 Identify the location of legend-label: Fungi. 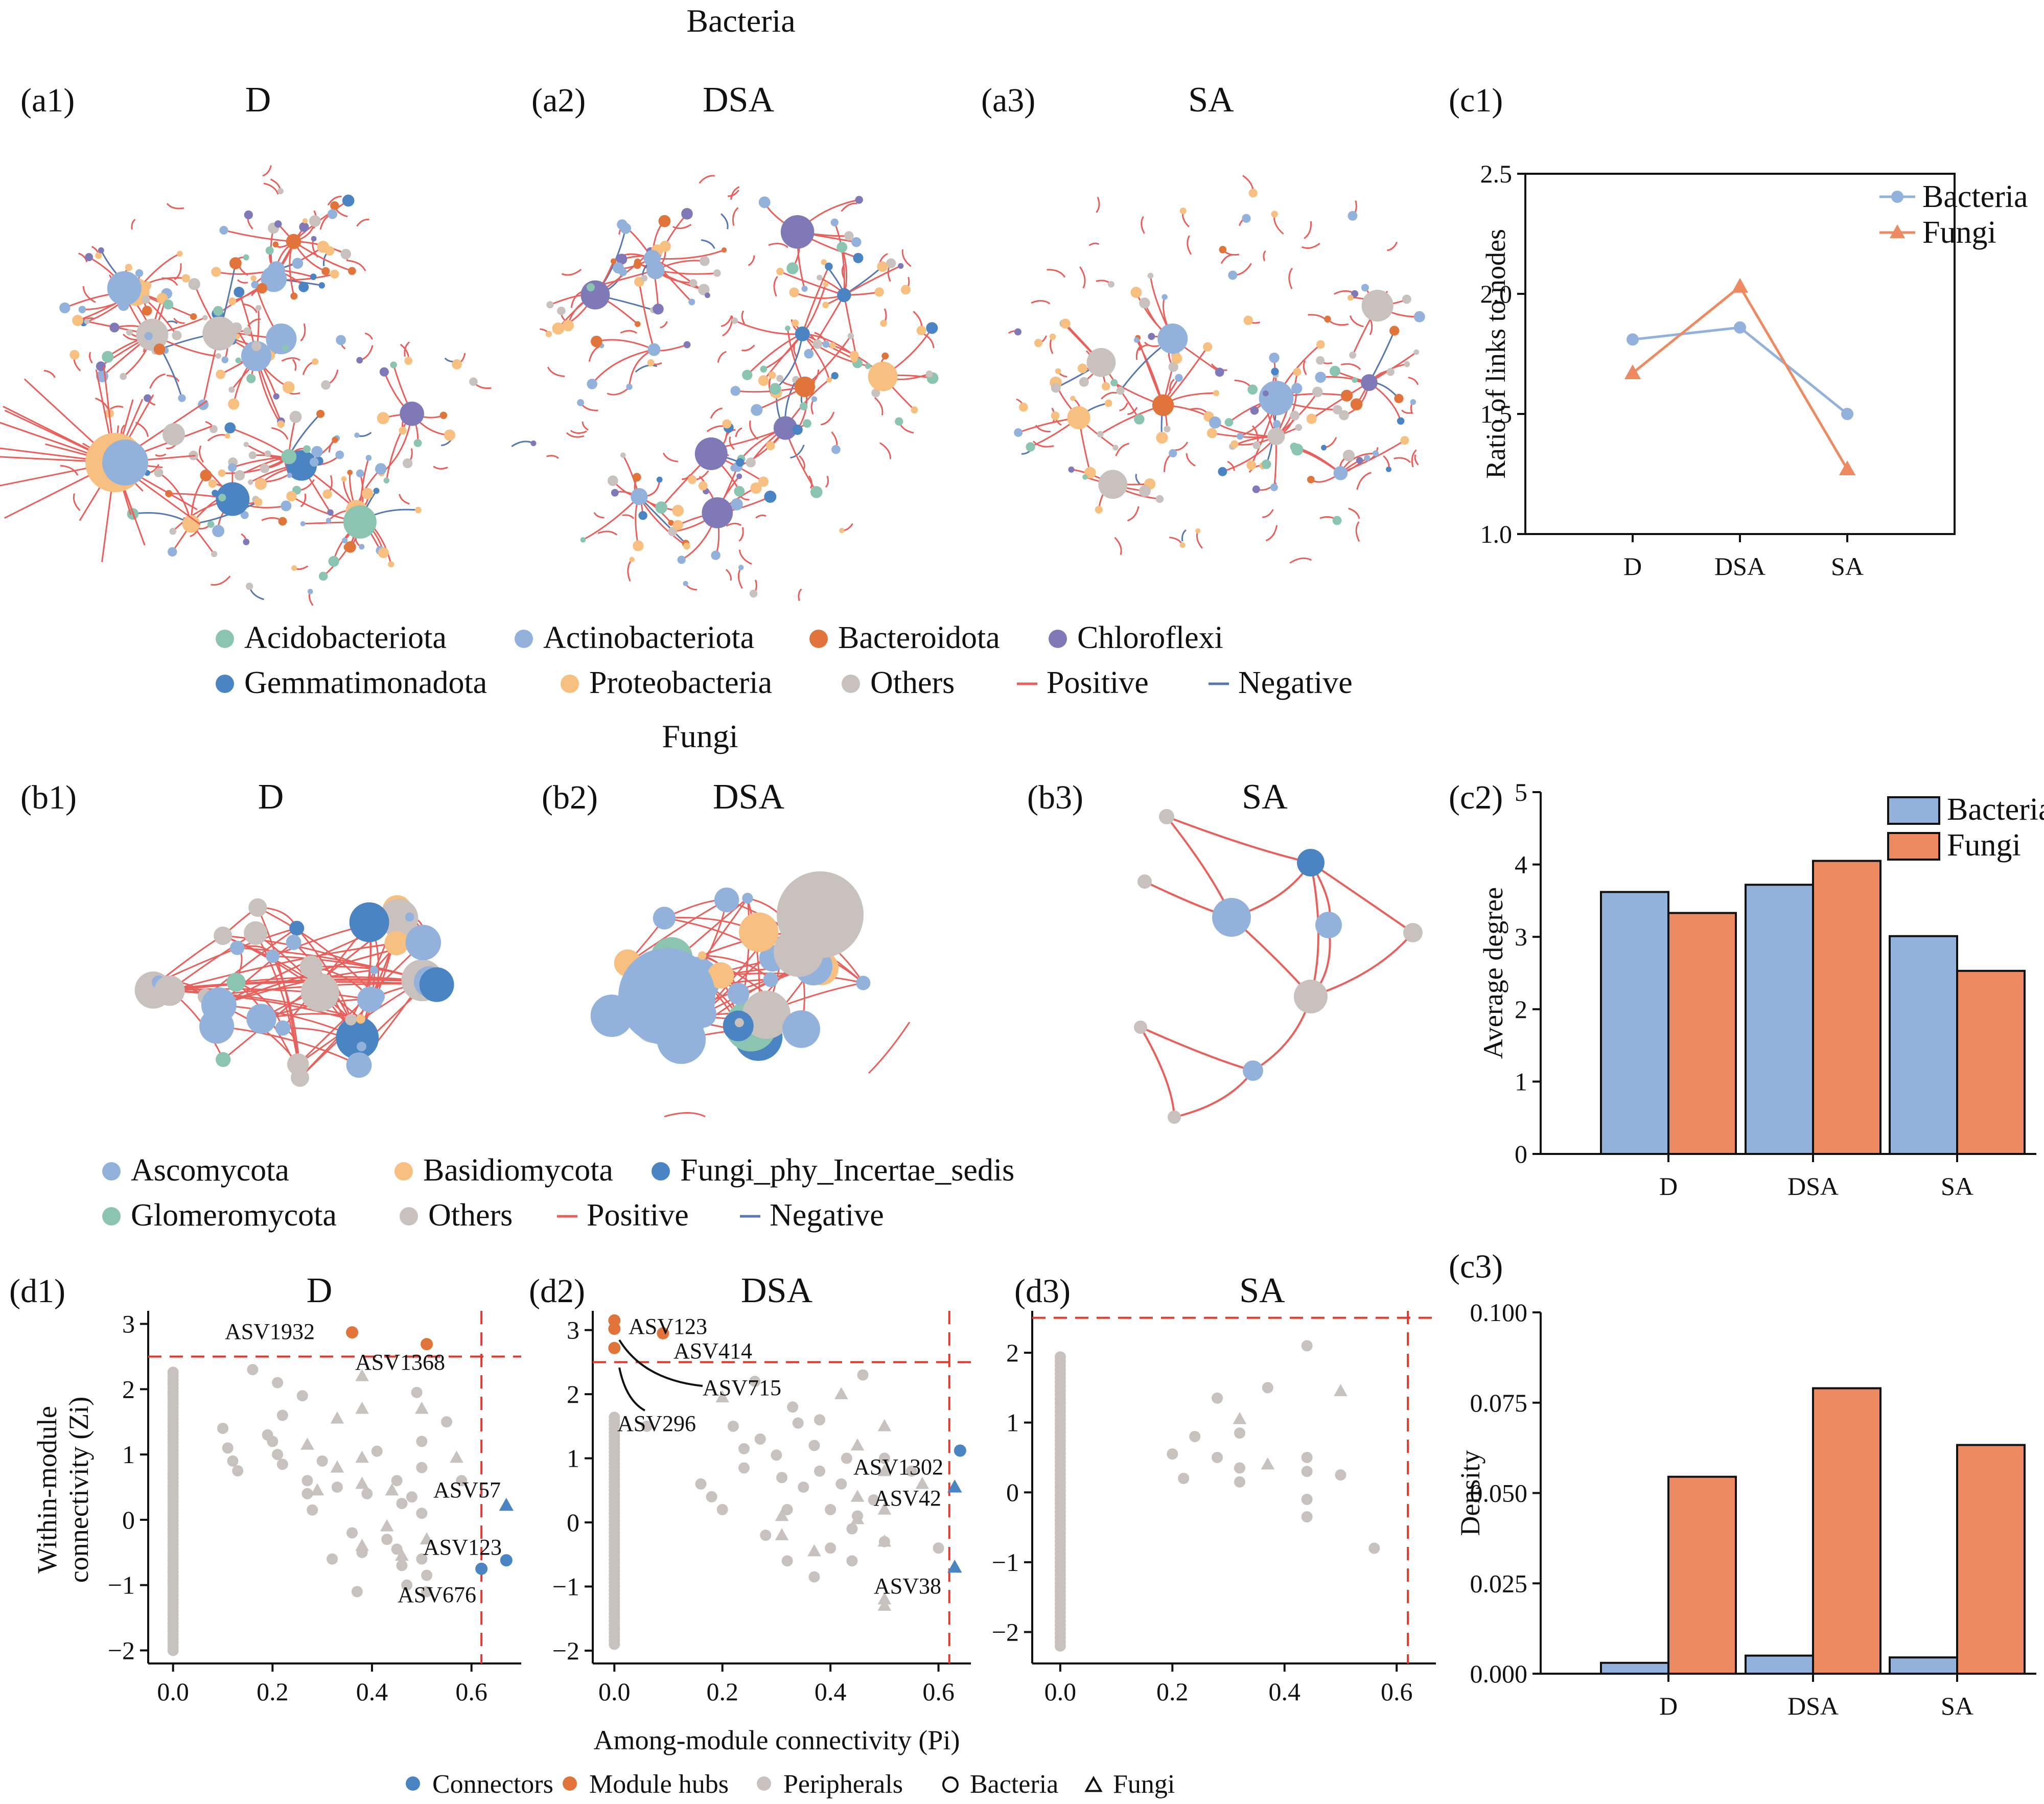
(1959, 233).